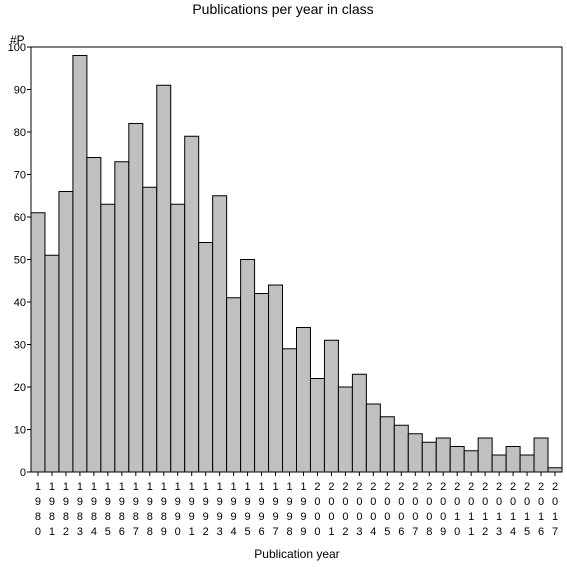 This screenshot has width=567, height=567. I want to click on bar-1997, so click(276, 378).